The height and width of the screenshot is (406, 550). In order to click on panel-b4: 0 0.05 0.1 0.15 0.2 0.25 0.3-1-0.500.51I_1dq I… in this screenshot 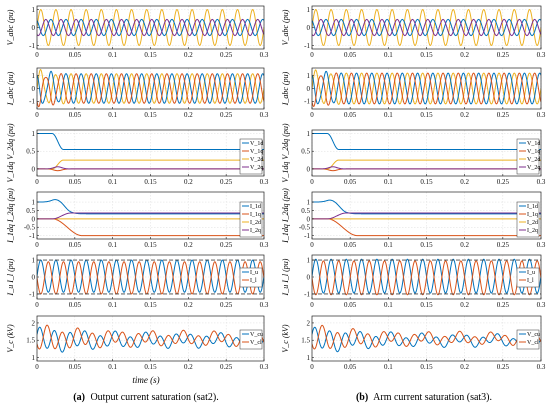, I will do `click(413, 218)`.